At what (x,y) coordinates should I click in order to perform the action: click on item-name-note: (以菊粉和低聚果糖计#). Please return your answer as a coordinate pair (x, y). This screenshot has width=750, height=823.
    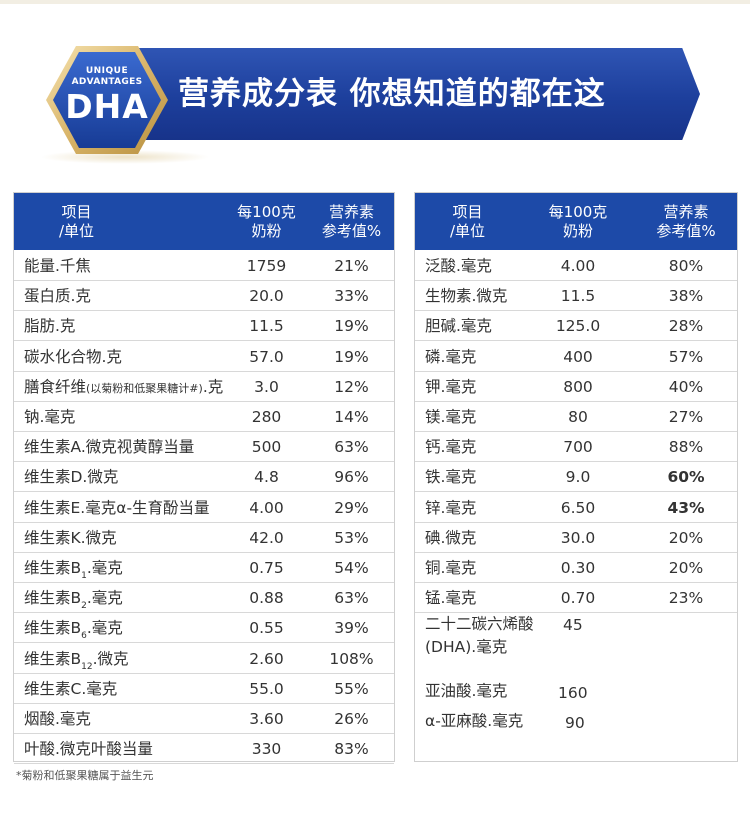
    Looking at the image, I should click on (144, 388).